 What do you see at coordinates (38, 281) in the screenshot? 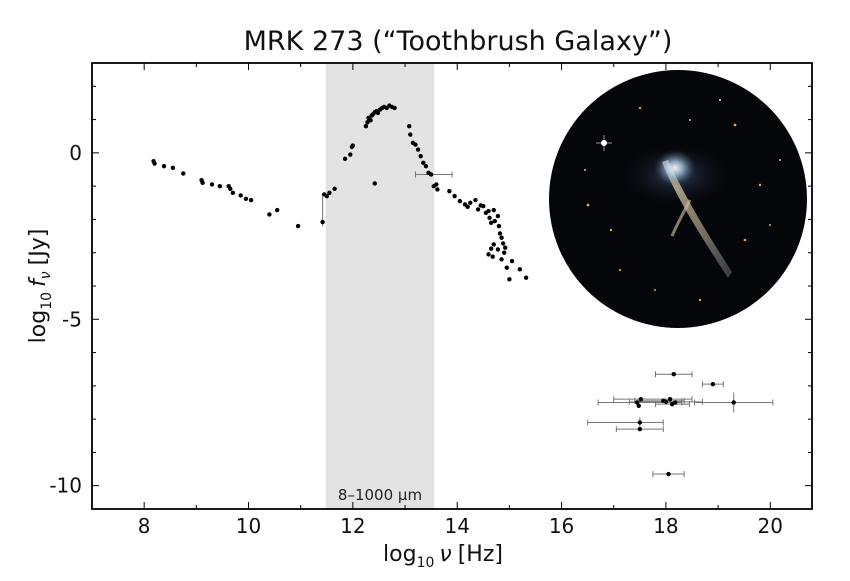
I see `y-axis-label-var: f` at bounding box center [38, 281].